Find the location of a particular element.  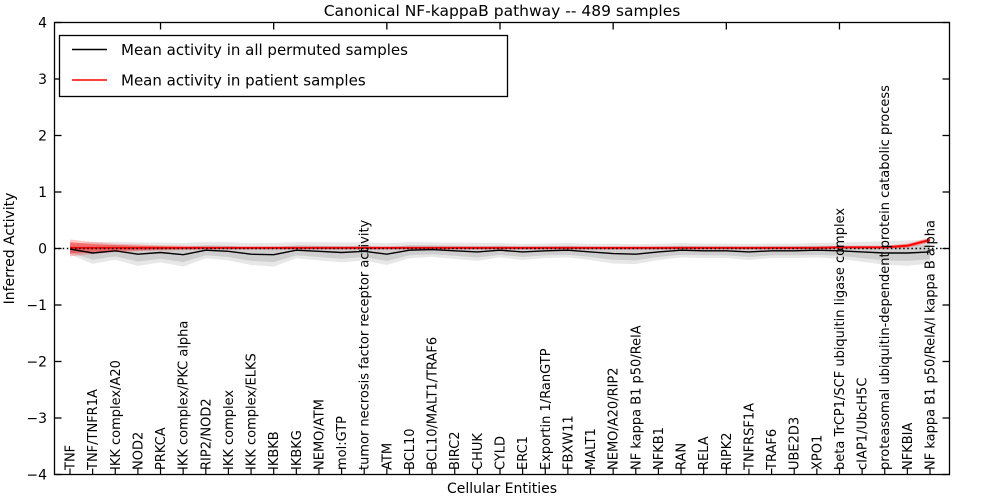

y-tick-label: −1 is located at coordinates (36, 306).